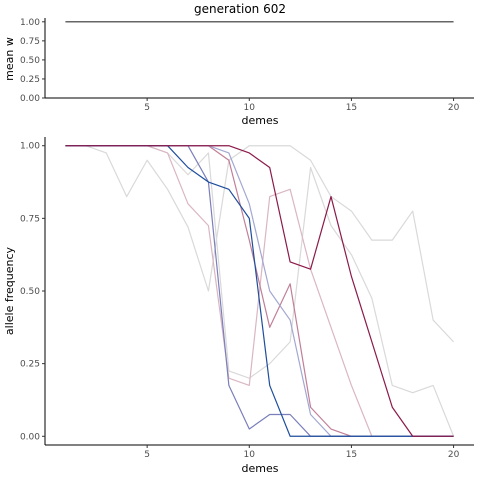 This screenshot has width=480, height=480. Describe the element at coordinates (30, 80) in the screenshot. I see `mean-w-y-tick-label: 0.25` at that location.